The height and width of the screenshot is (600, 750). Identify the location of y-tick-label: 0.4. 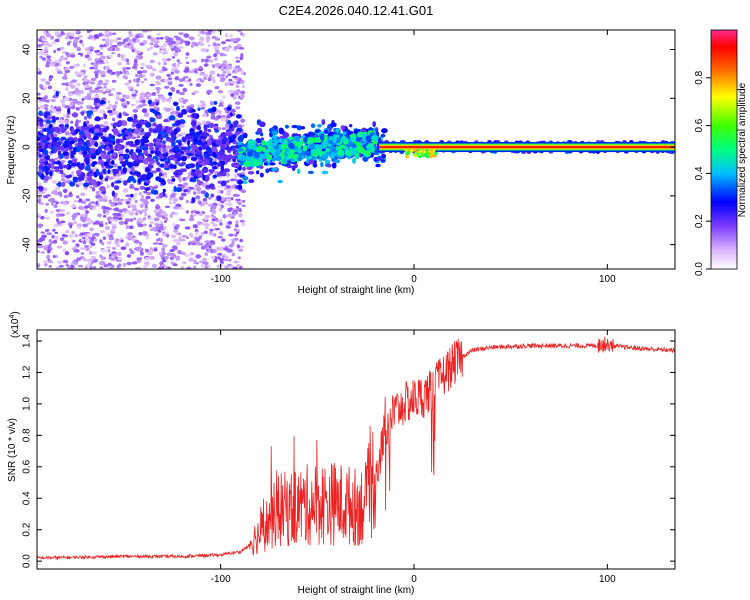
(27, 498).